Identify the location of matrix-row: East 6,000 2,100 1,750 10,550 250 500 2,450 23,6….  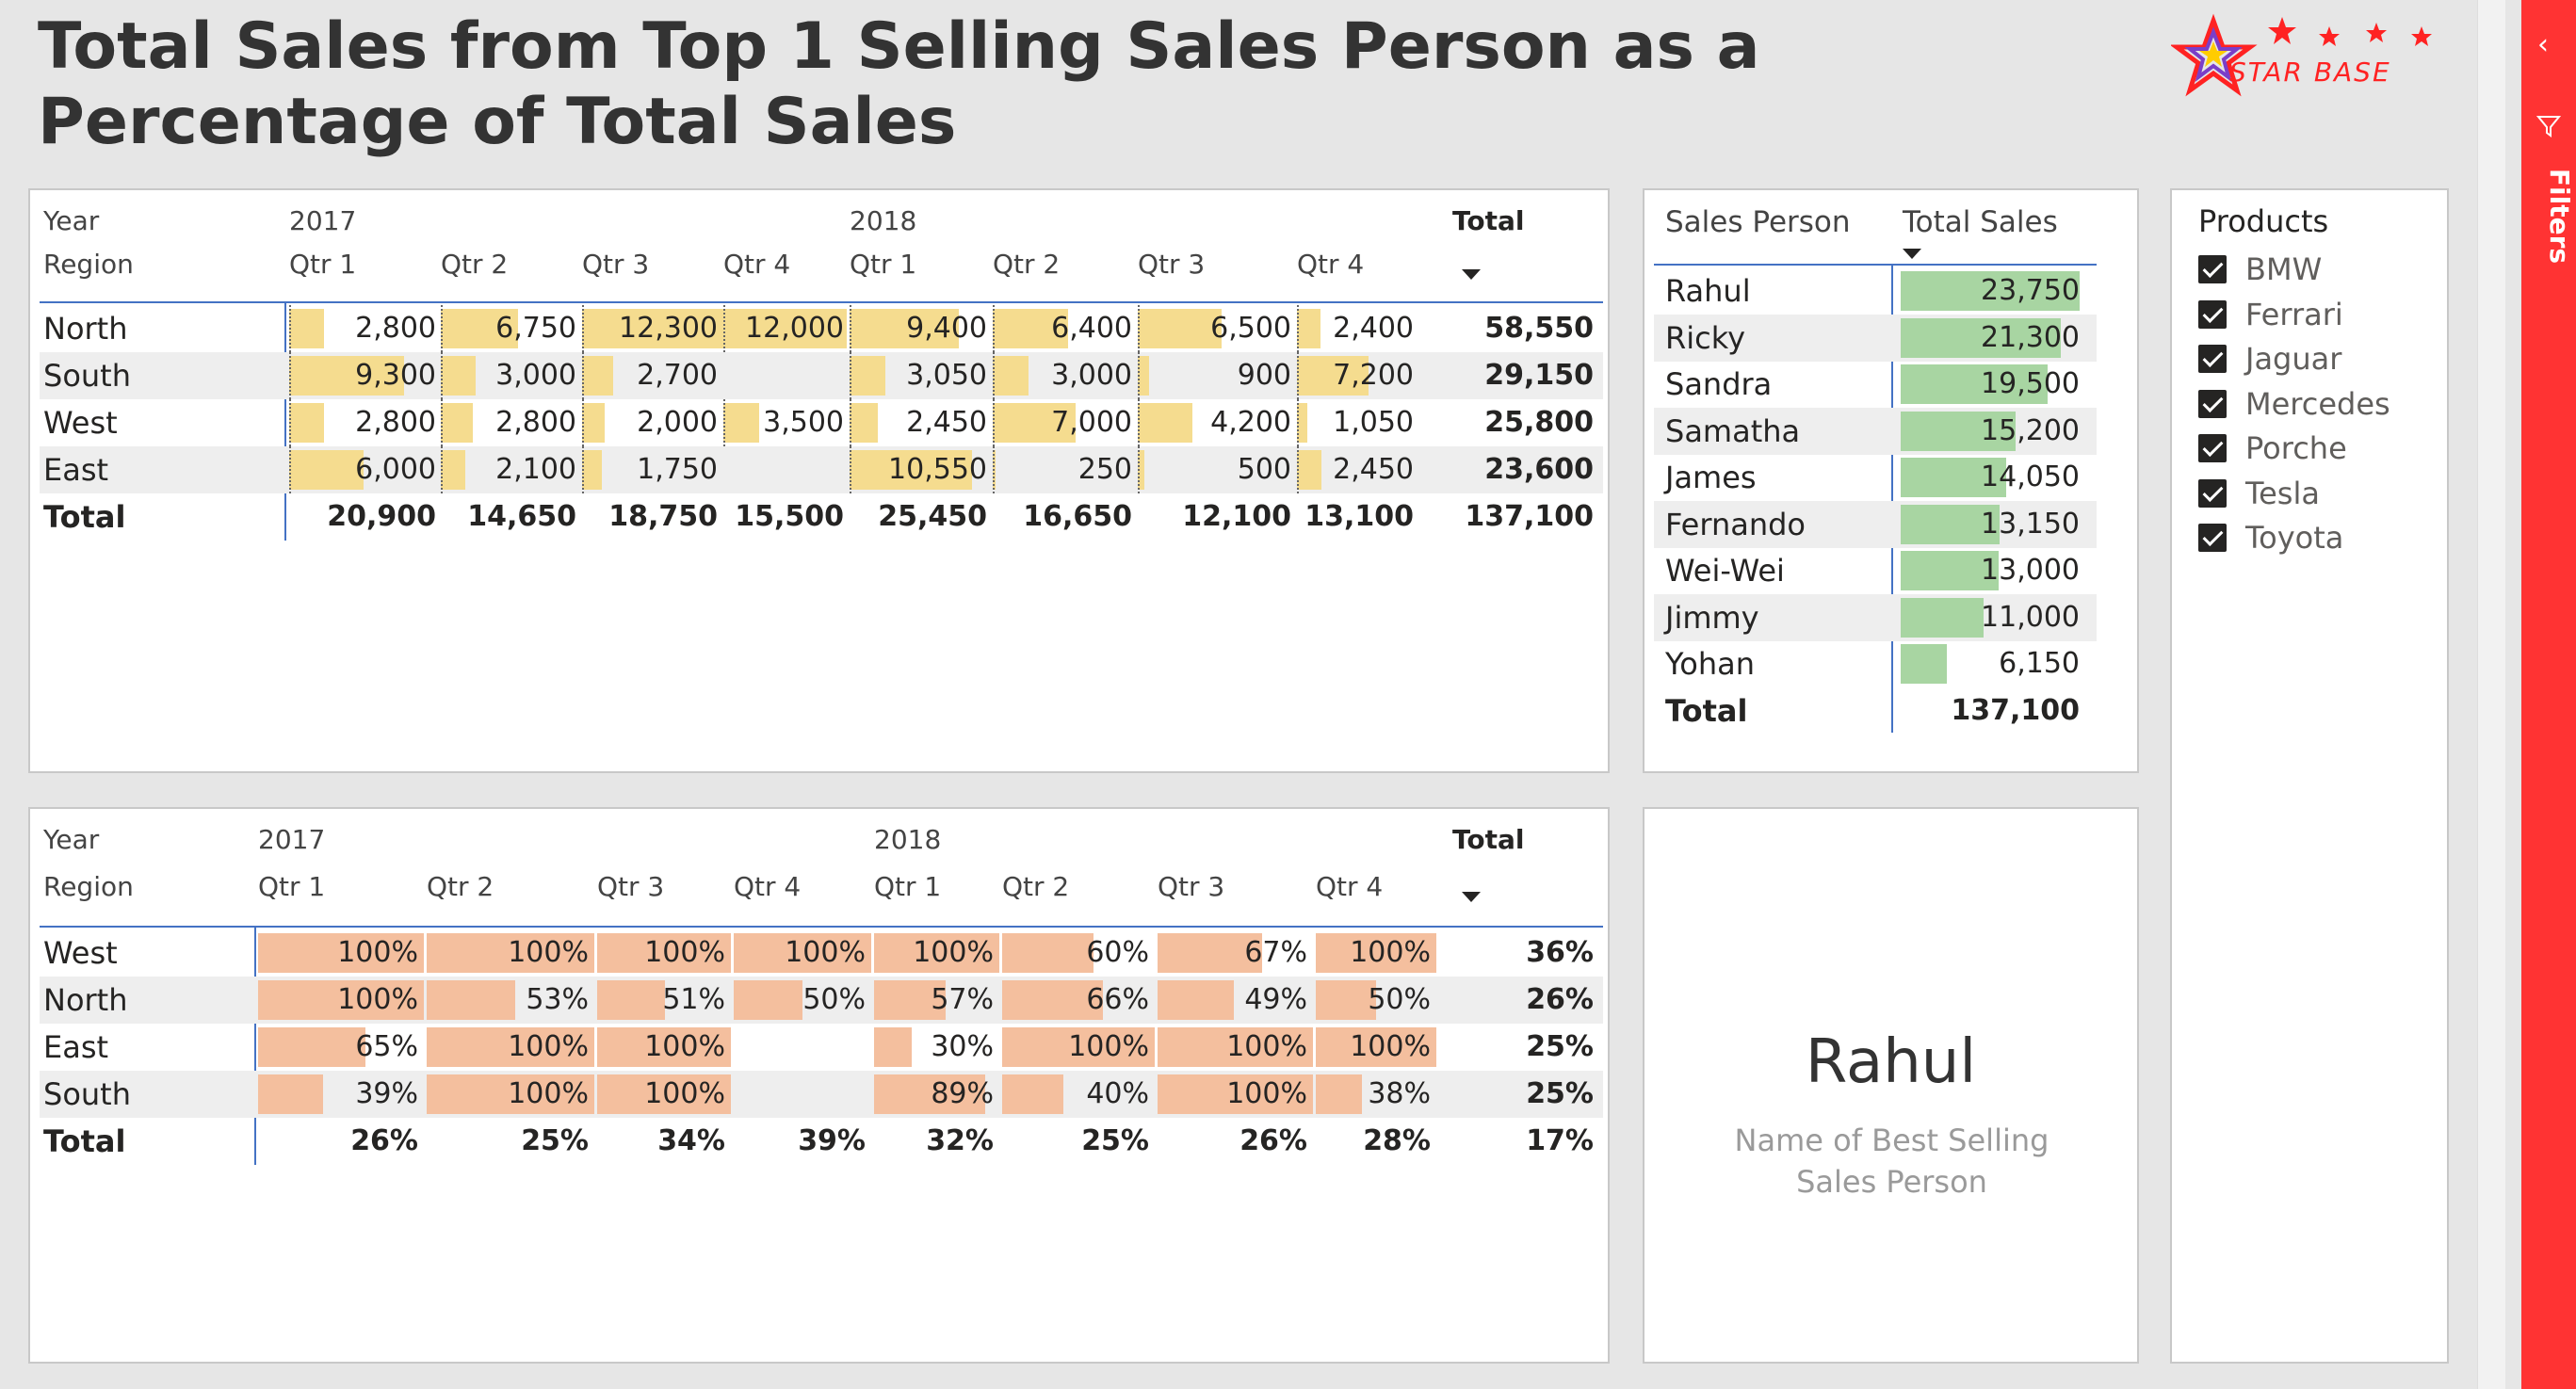
(821, 470).